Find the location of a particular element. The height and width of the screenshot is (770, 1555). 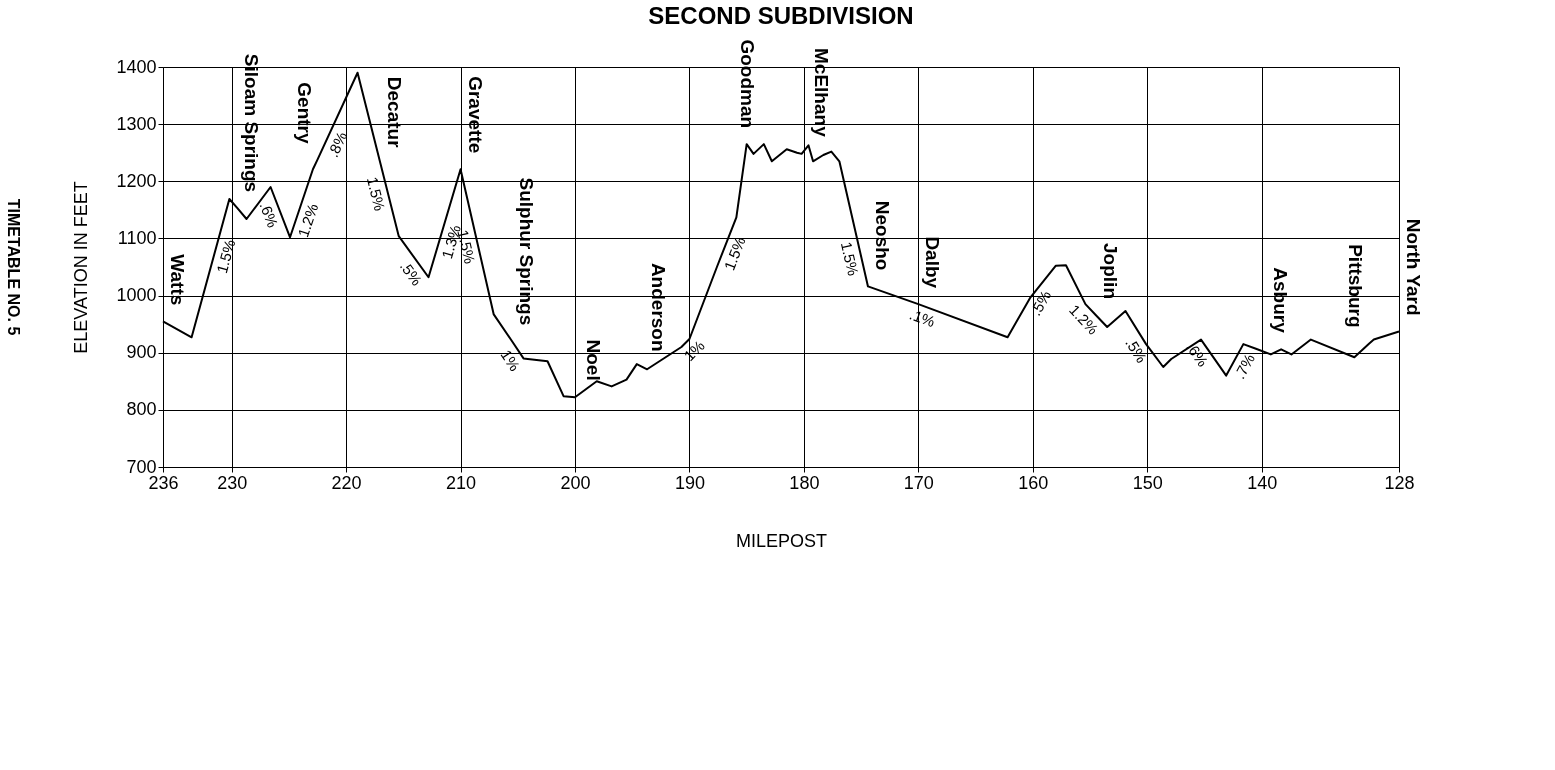

annotation: 1% is located at coordinates (510, 360).